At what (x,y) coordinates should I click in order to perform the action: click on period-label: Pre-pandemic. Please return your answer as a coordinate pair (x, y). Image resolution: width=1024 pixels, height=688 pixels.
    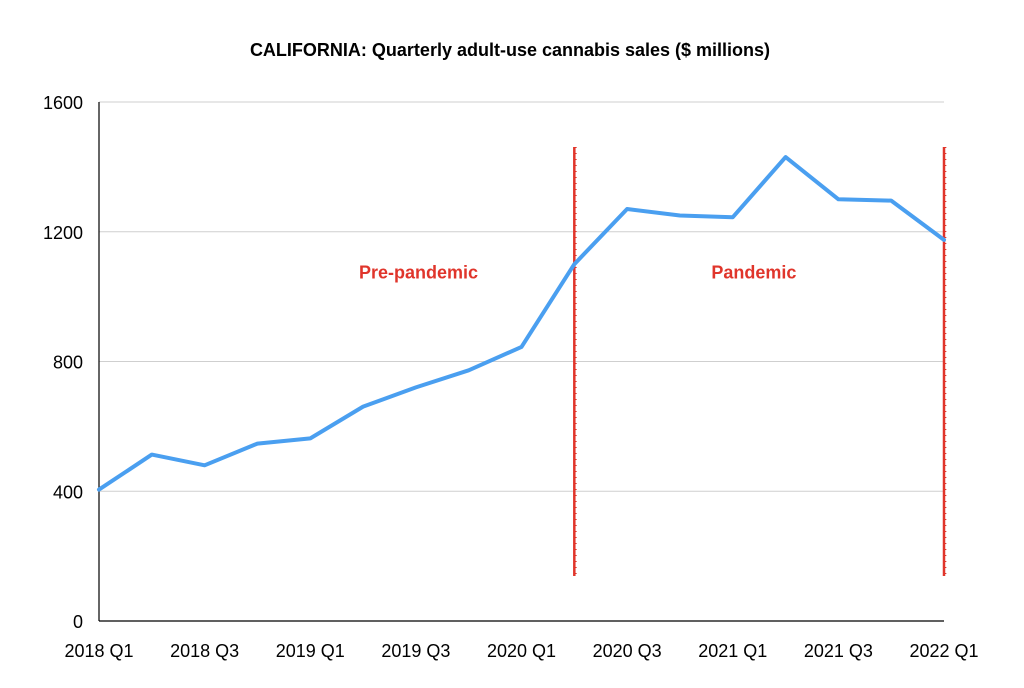
    Looking at the image, I should click on (418, 273).